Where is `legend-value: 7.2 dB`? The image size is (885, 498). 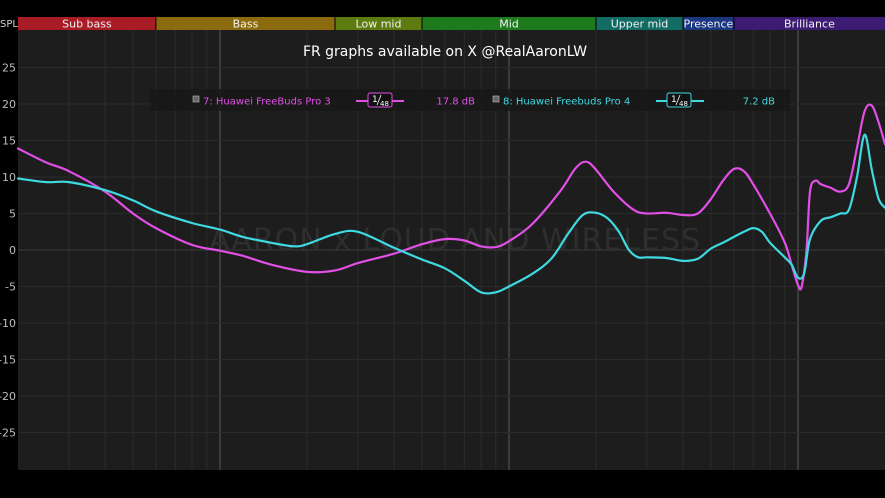 legend-value: 7.2 dB is located at coordinates (759, 102).